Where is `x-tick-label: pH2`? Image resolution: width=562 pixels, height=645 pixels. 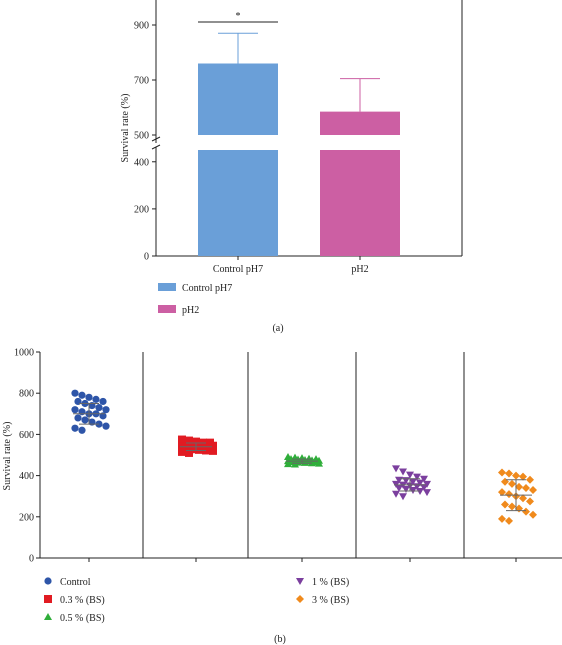 x-tick-label: pH2 is located at coordinates (359, 269).